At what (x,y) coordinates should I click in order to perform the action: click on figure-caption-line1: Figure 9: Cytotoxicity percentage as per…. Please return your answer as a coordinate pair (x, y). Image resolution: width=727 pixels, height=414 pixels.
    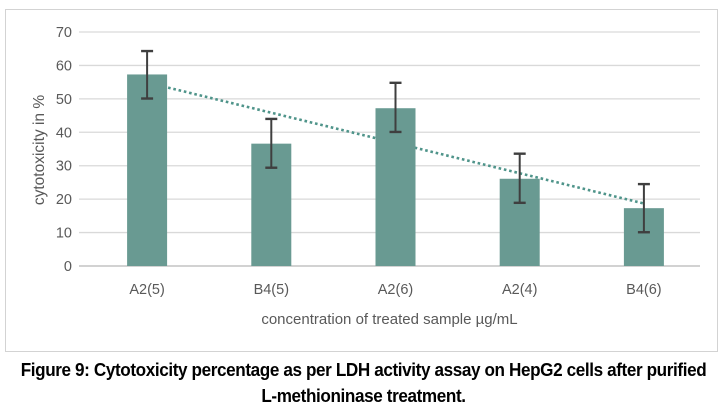
    Looking at the image, I should click on (363, 370).